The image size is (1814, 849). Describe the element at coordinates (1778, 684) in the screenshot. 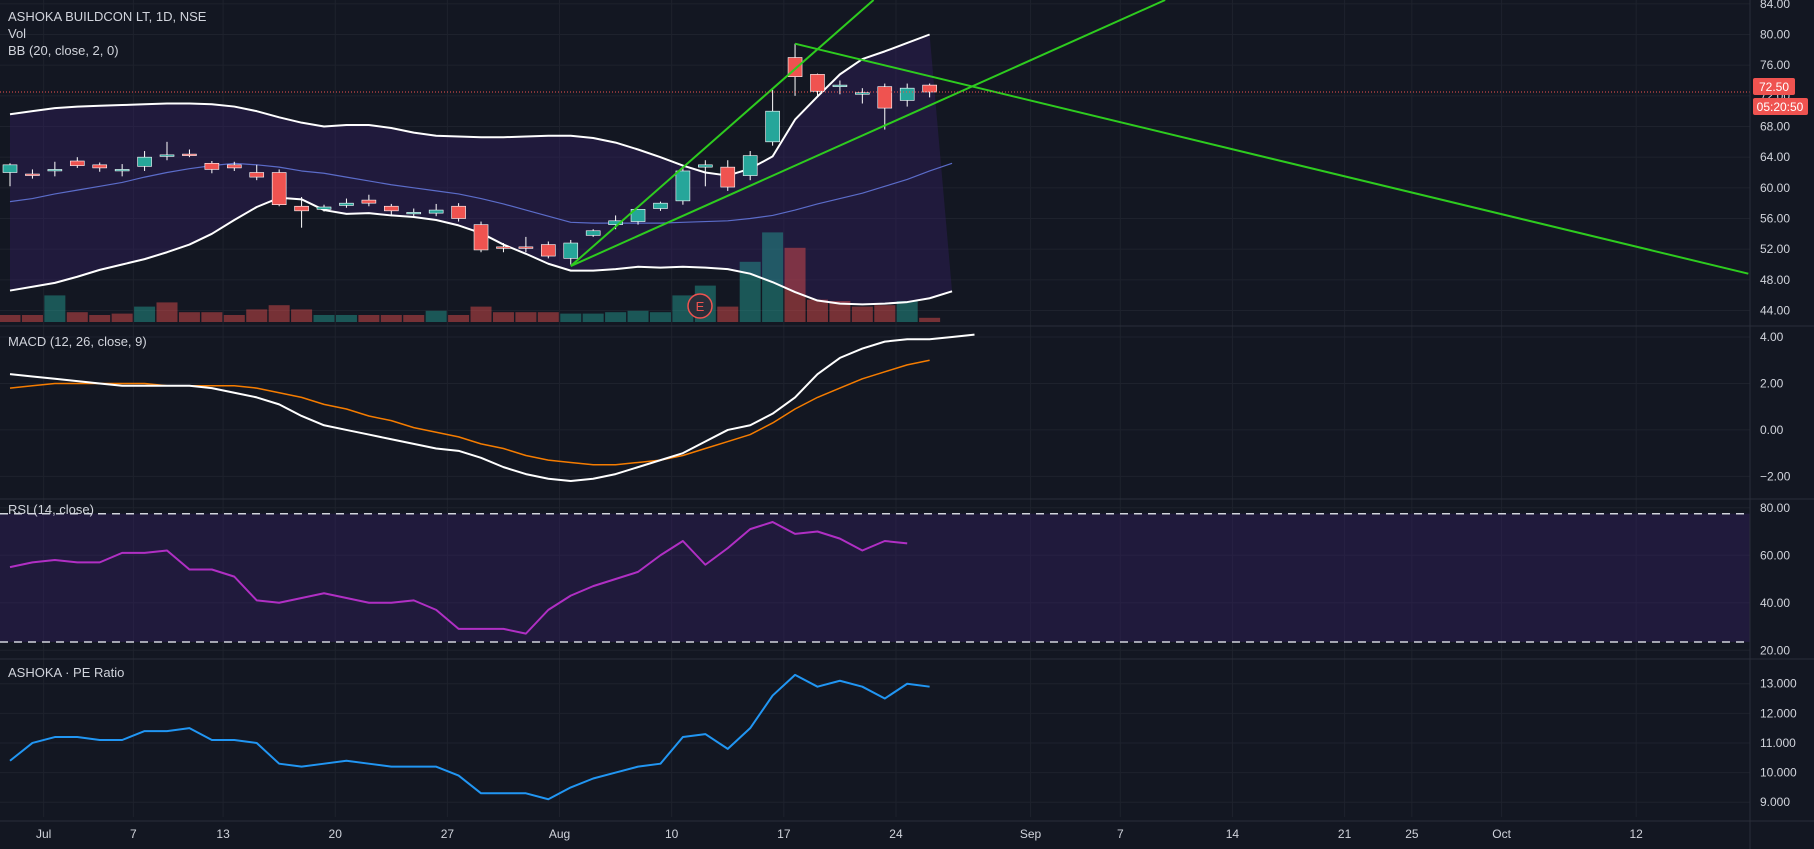

I see `pe-tick-label: 13.000` at that location.